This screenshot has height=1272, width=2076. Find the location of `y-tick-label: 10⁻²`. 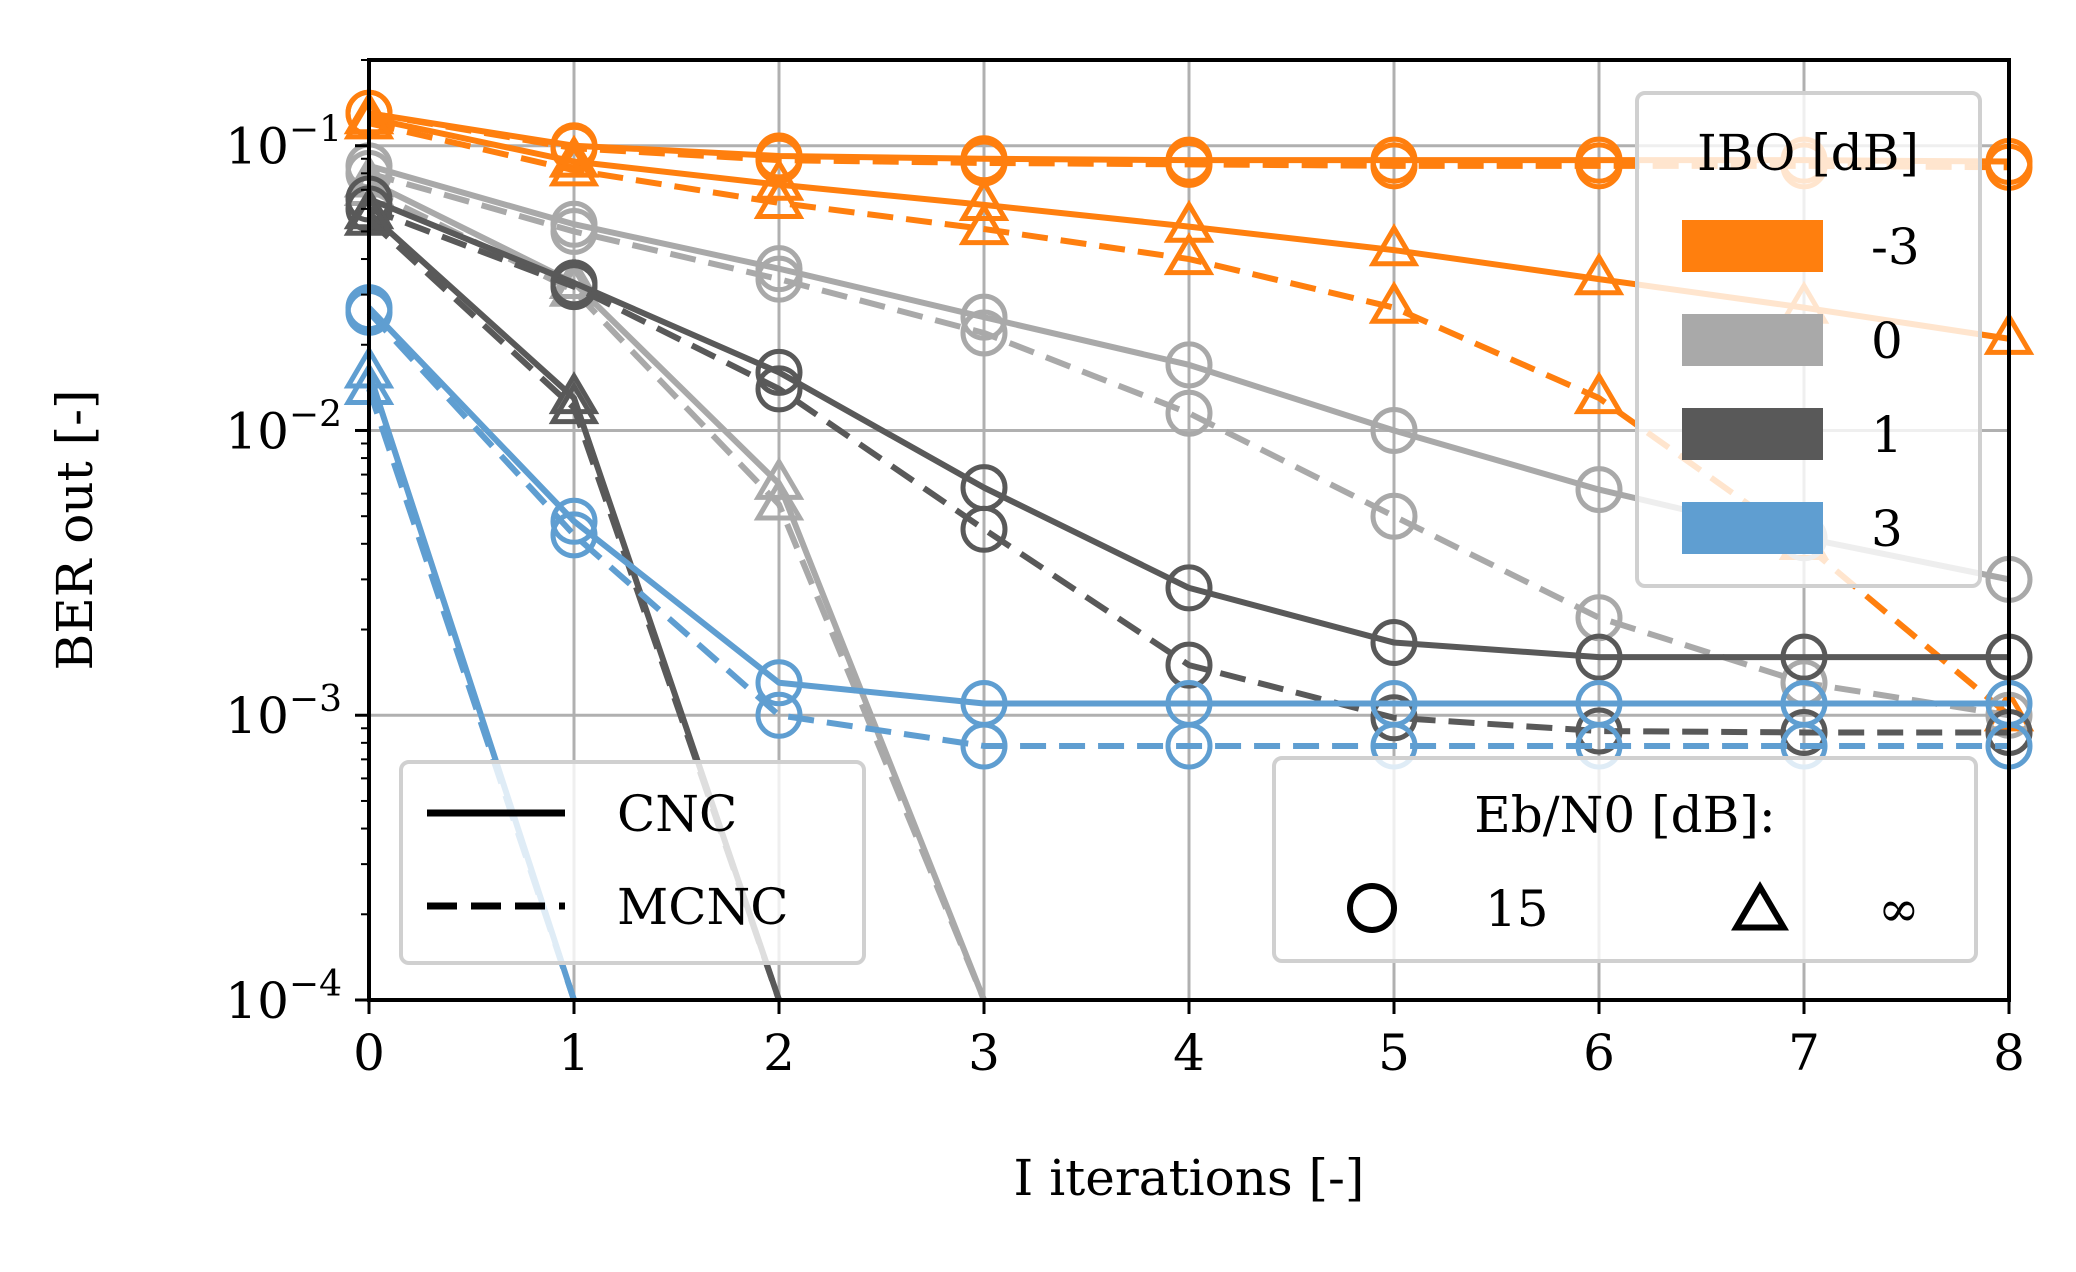

y-tick-label: 10⁻² is located at coordinates (283, 427).